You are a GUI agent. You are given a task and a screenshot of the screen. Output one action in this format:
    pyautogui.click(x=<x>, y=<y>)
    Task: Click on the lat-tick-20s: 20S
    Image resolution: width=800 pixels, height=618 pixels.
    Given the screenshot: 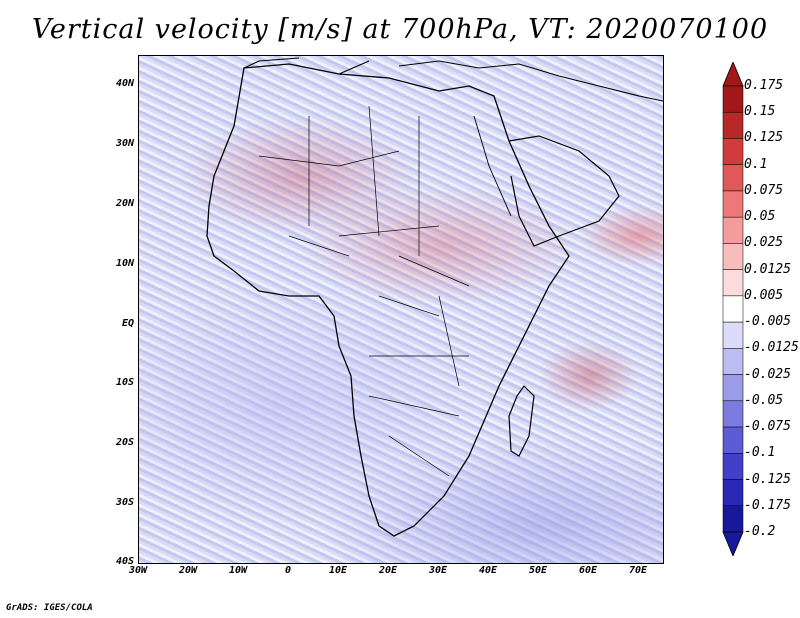 What is the action you would take?
    pyautogui.click(x=124, y=442)
    